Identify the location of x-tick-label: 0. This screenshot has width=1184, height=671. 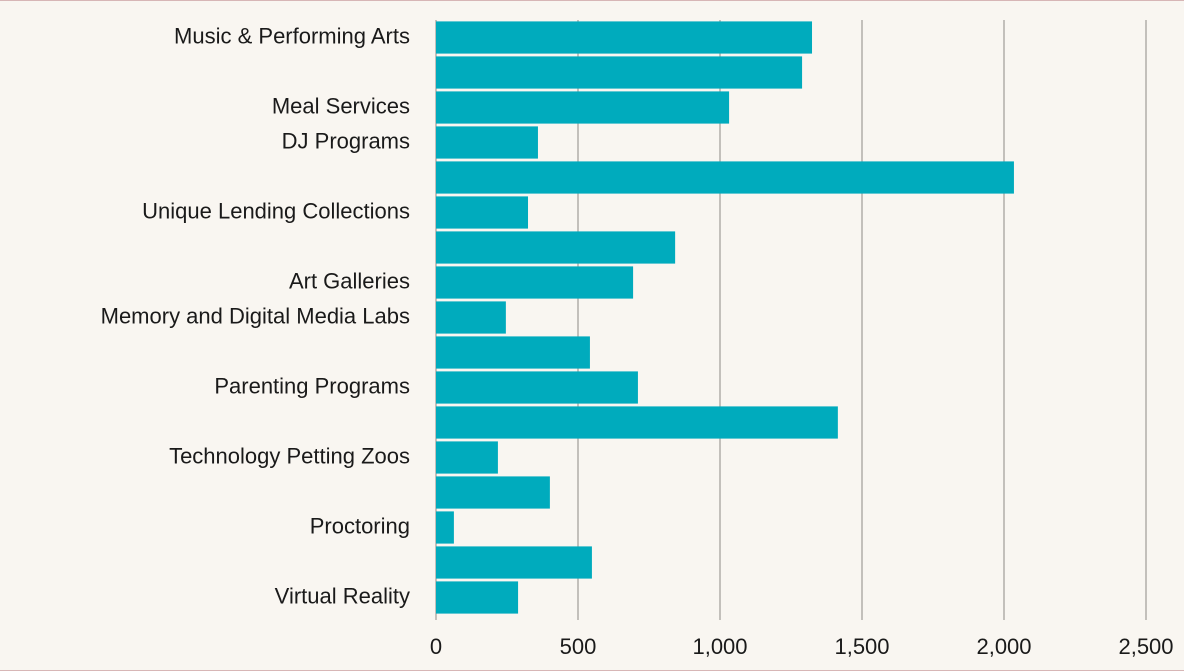
(436, 646).